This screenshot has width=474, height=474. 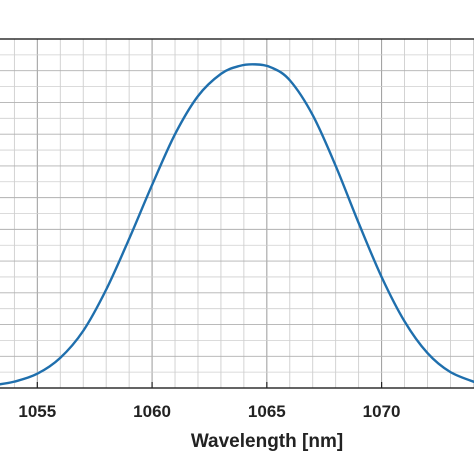 I want to click on x-tick-label: 1070, so click(x=382, y=411).